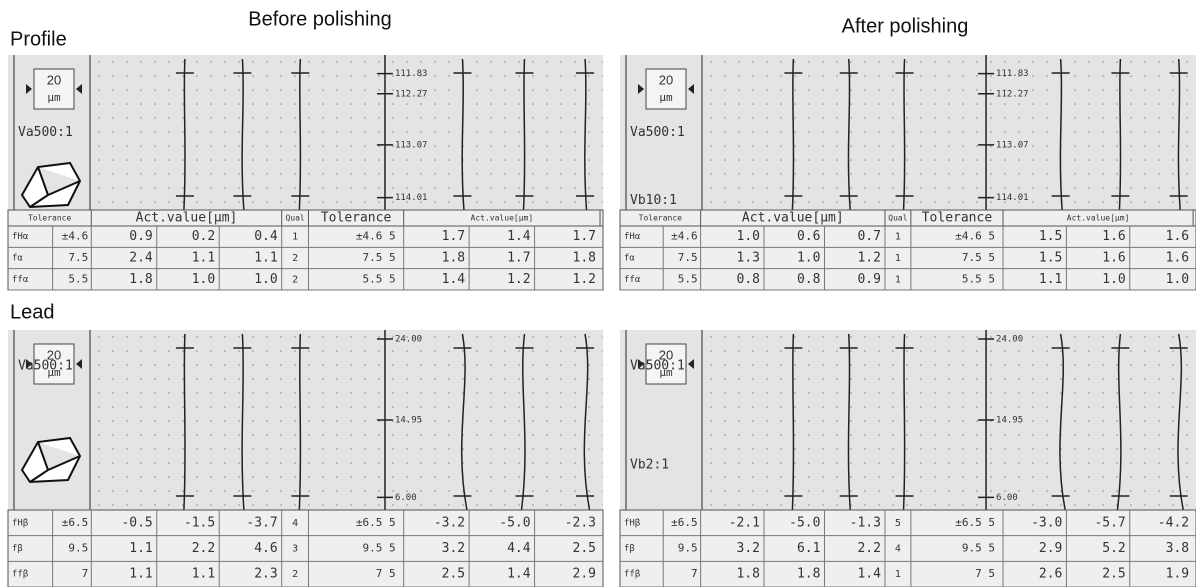  Describe the element at coordinates (1177, 258) in the screenshot. I see `act-value: 1.6` at that location.